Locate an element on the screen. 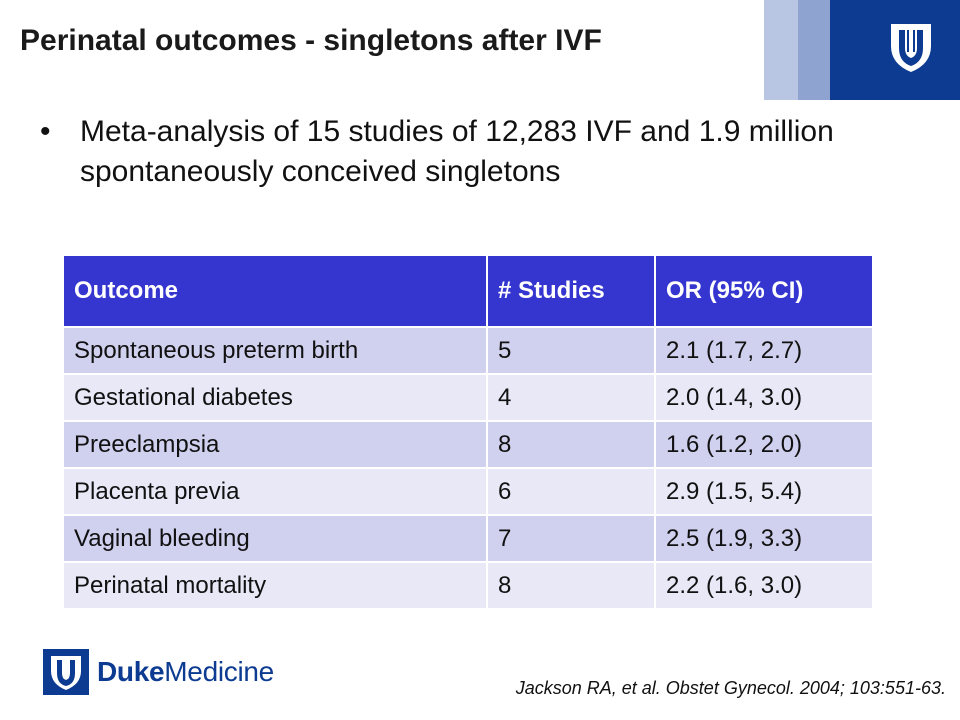 The height and width of the screenshot is (720, 960). duke-medicine-logo: DukeMedicine is located at coordinates (158, 672).